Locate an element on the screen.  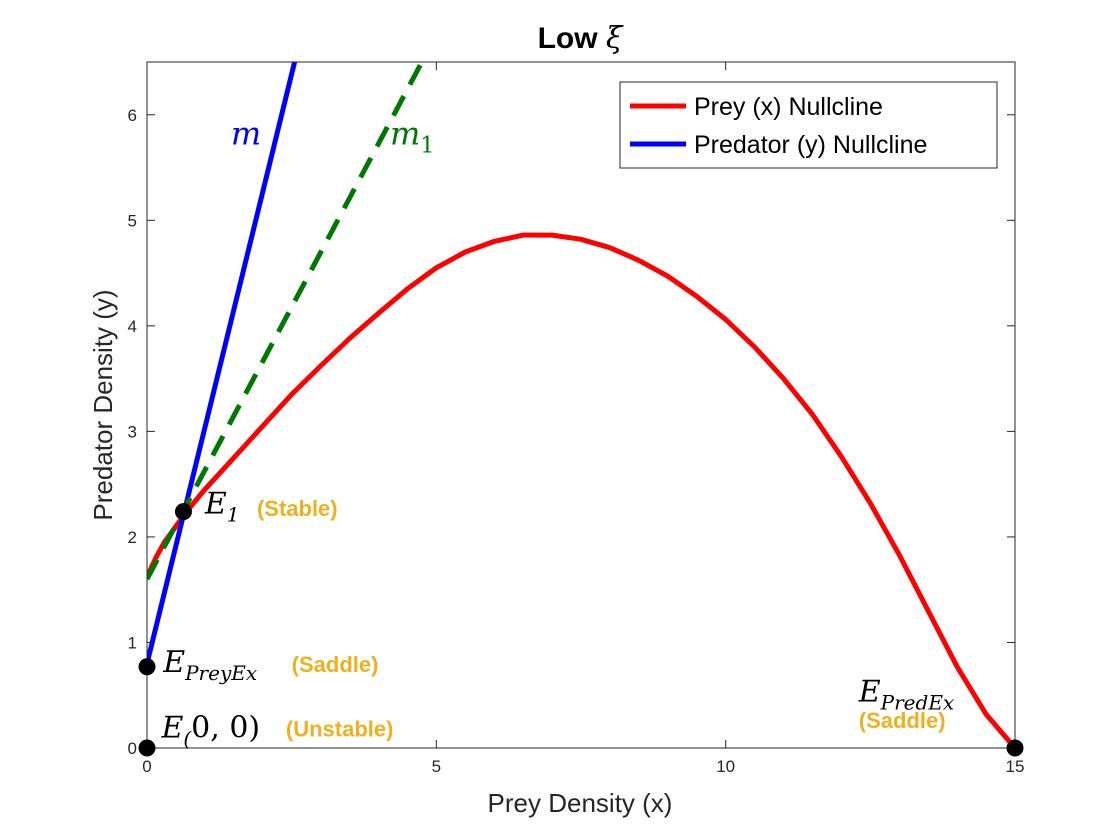
equilibrium-label-1: EPreyEx is located at coordinates (209, 665).